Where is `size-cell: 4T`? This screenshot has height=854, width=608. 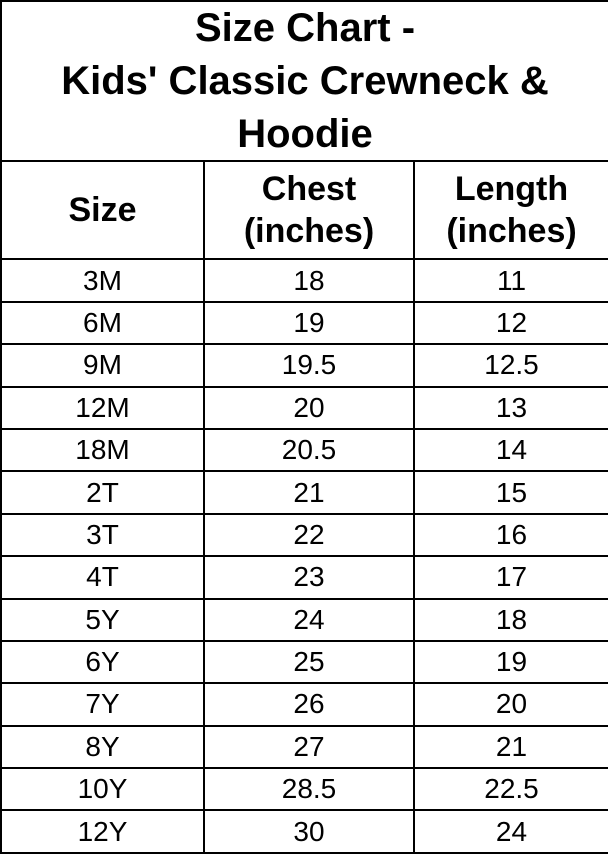
size-cell: 4T is located at coordinates (102, 577).